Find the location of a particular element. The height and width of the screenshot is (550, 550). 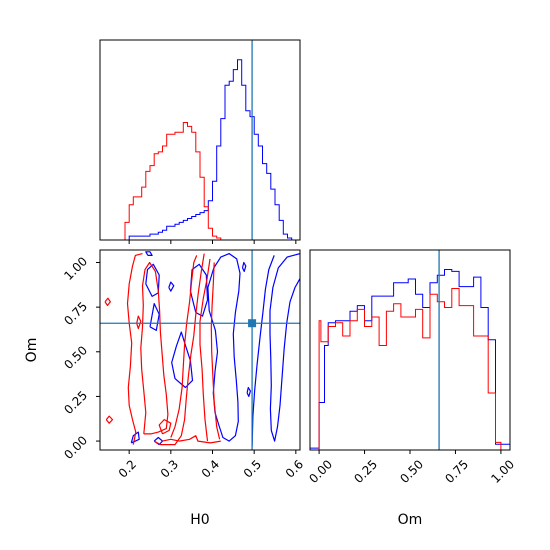

h0-histogram-frame is located at coordinates (200, 140).